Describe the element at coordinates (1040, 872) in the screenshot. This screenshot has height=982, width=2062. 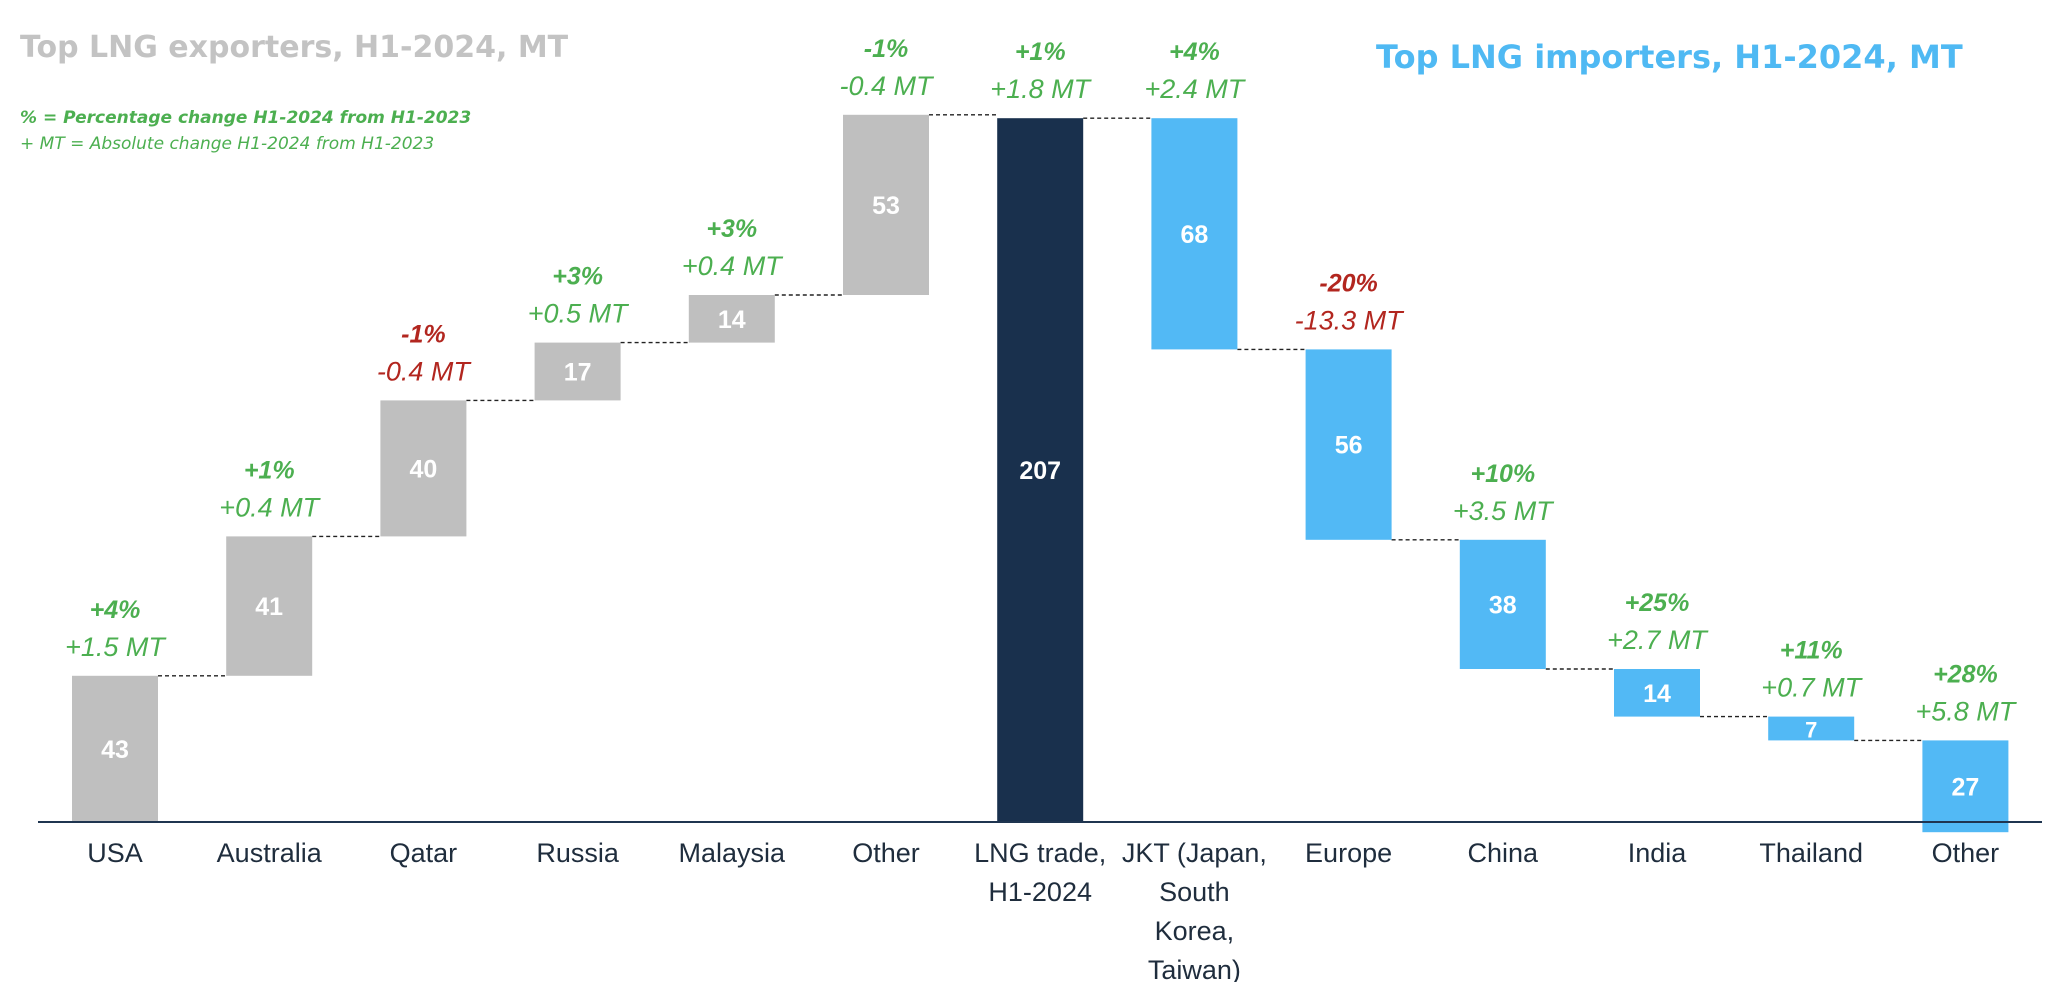
I see `category-label-6: LNG trade, H1-2024` at that location.